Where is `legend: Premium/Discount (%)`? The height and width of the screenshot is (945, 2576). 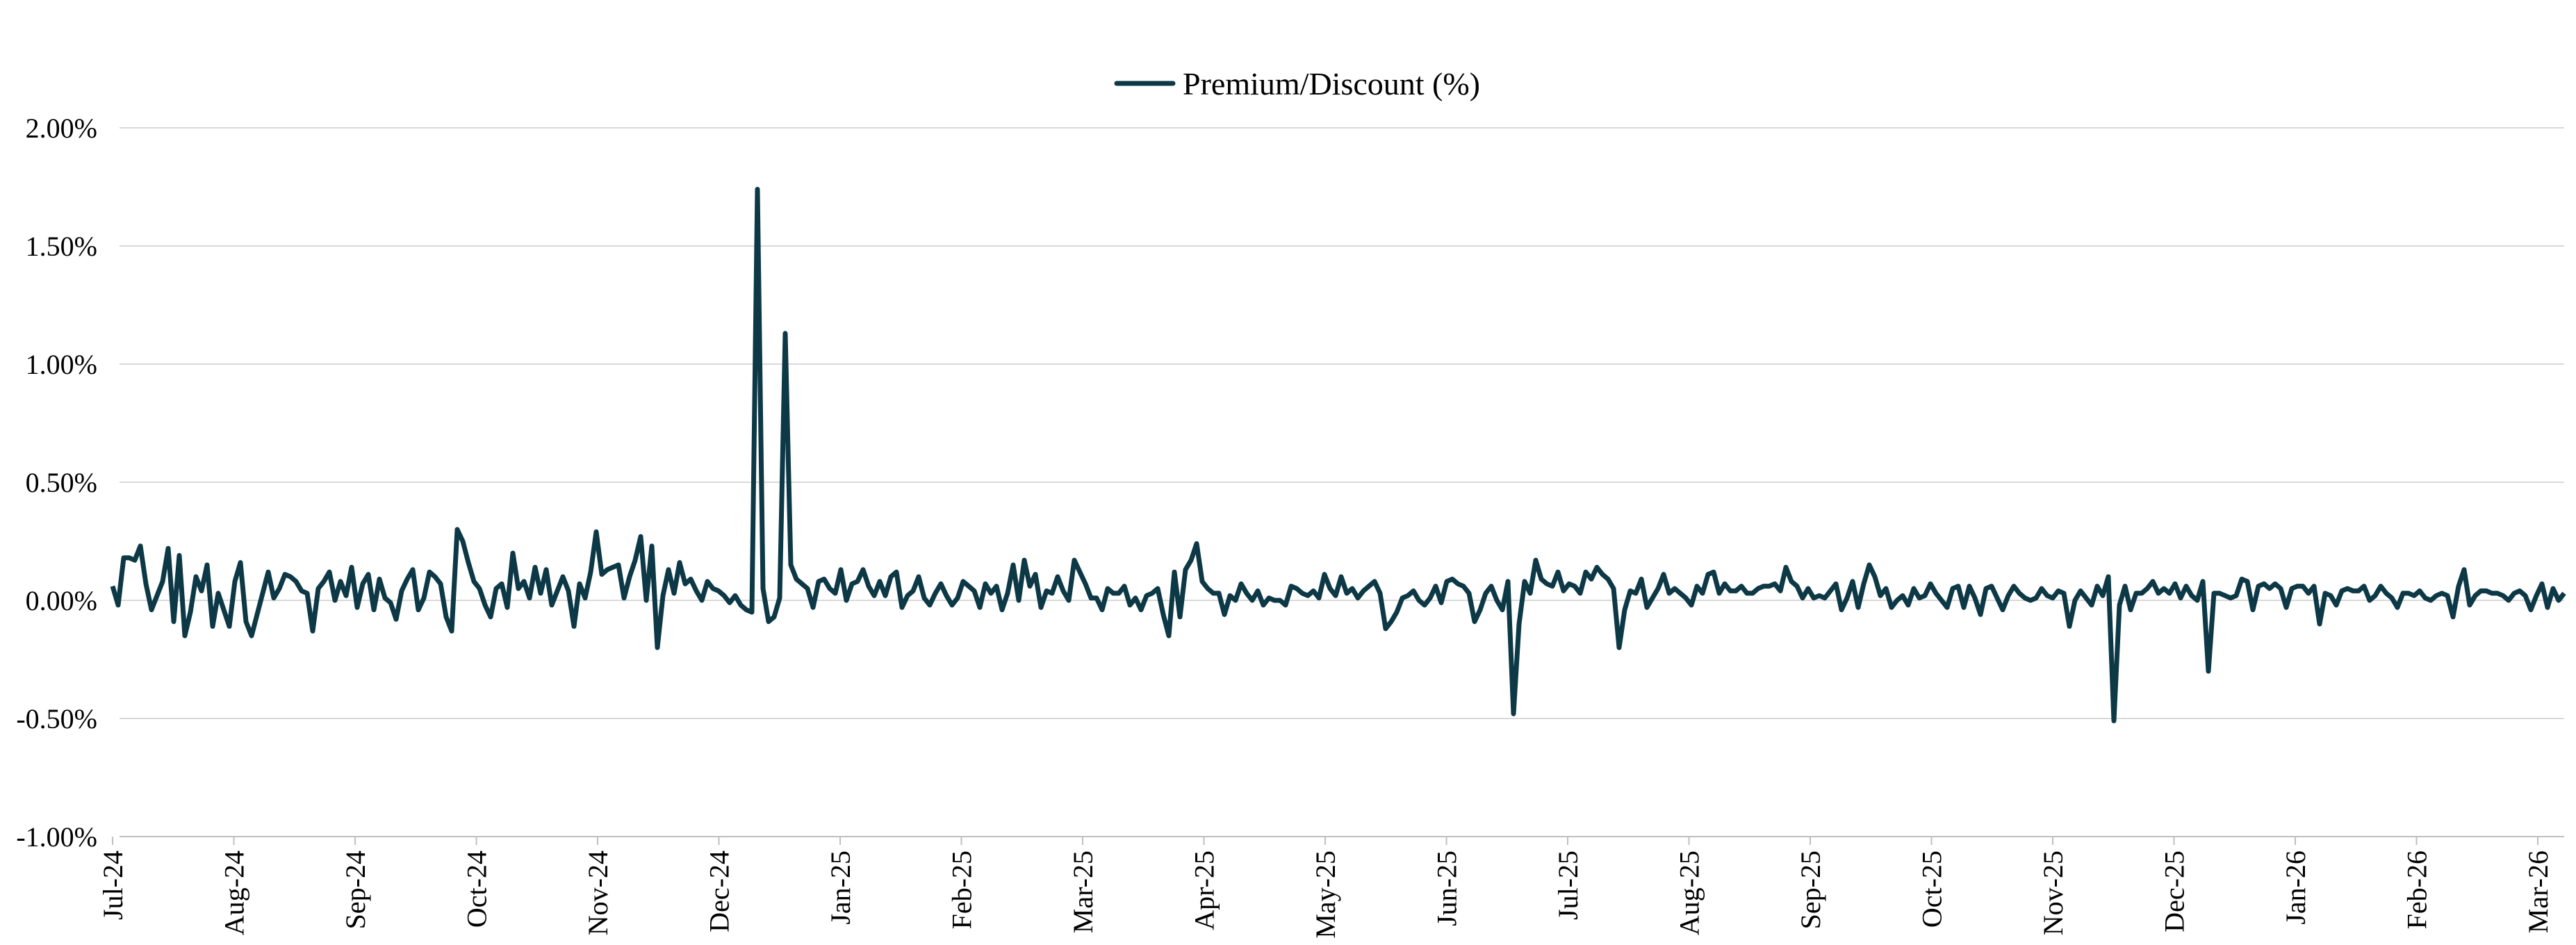 legend: Premium/Discount (%) is located at coordinates (1297, 83).